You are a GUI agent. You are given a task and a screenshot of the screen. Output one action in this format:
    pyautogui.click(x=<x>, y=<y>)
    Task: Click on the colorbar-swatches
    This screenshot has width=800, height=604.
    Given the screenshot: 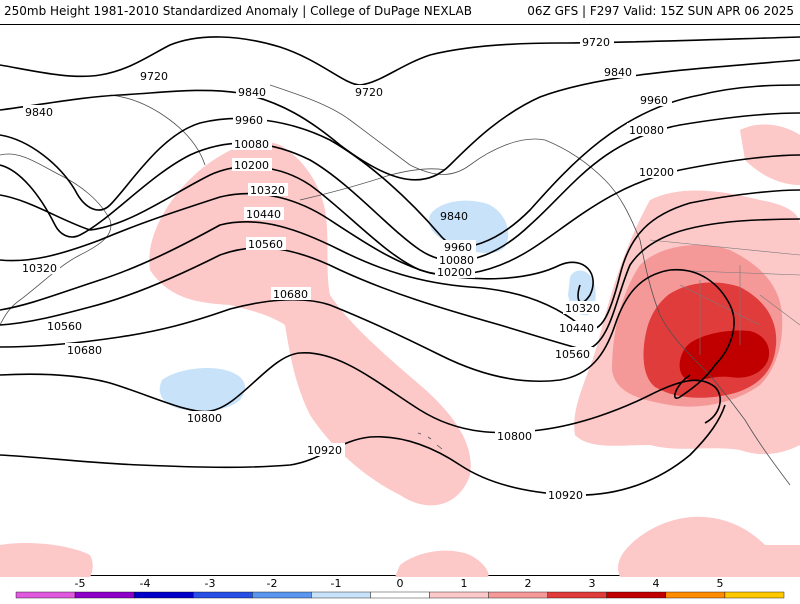 What is the action you would take?
    pyautogui.click(x=400, y=595)
    